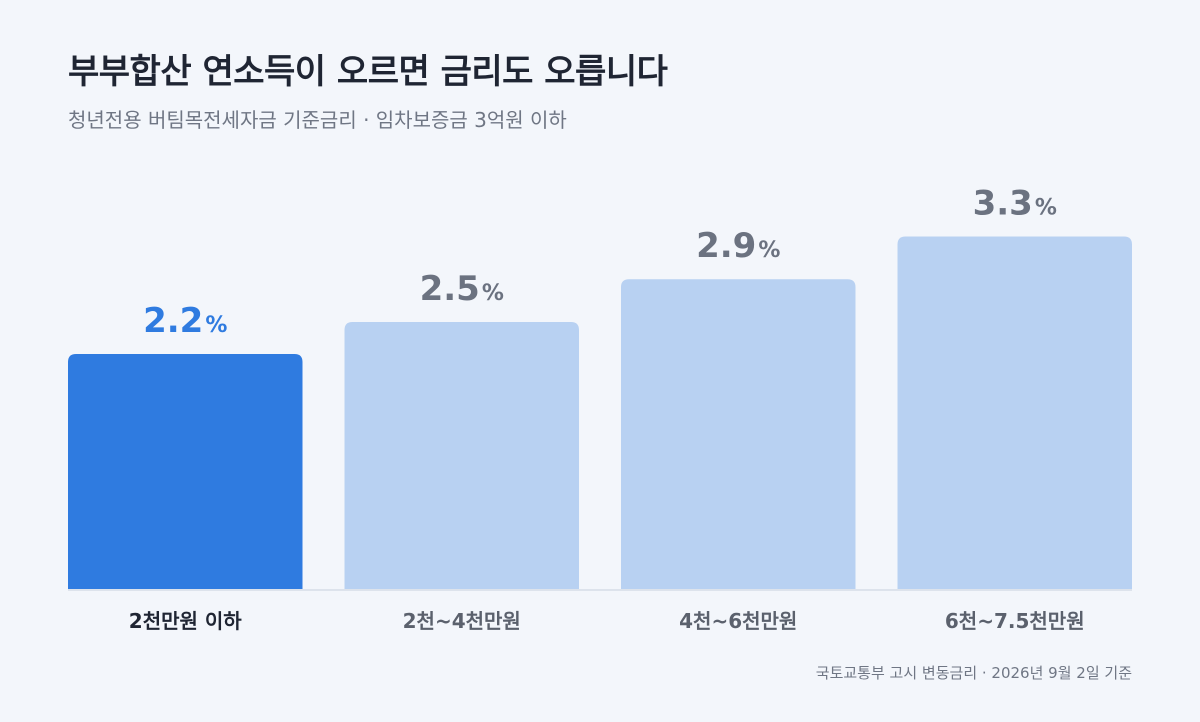 The image size is (1200, 722). What do you see at coordinates (738, 621) in the screenshot?
I see `category-label: 4천~6천만원` at bounding box center [738, 621].